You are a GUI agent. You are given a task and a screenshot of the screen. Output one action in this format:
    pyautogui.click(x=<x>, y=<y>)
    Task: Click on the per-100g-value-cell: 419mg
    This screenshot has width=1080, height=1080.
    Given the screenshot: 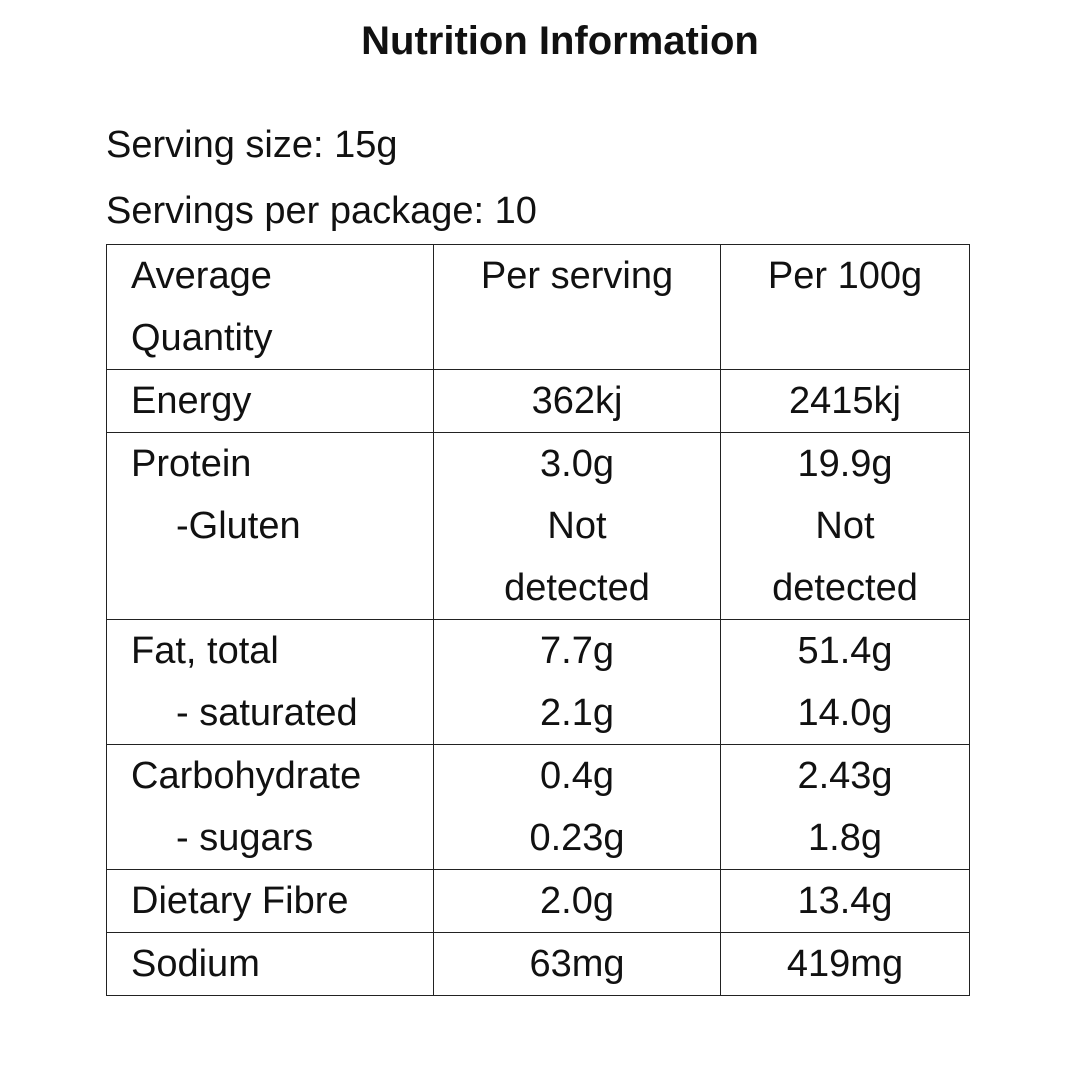 What is the action you would take?
    pyautogui.click(x=845, y=964)
    